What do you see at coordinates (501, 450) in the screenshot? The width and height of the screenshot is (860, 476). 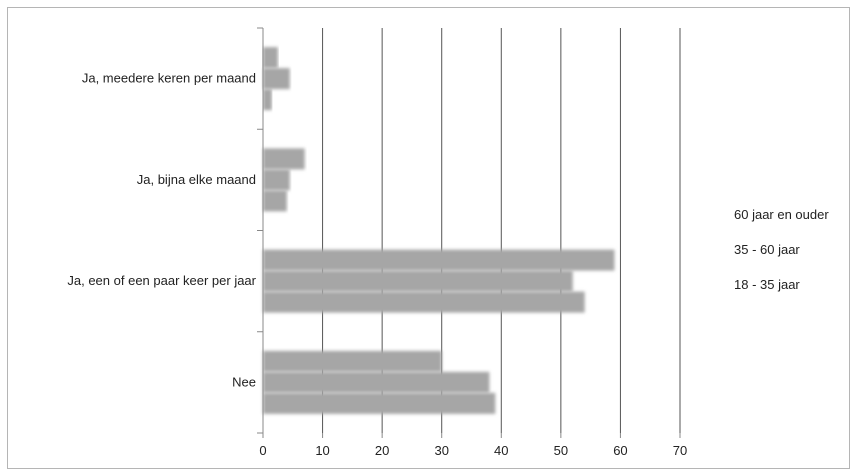 I see `x-tick-label: 40` at bounding box center [501, 450].